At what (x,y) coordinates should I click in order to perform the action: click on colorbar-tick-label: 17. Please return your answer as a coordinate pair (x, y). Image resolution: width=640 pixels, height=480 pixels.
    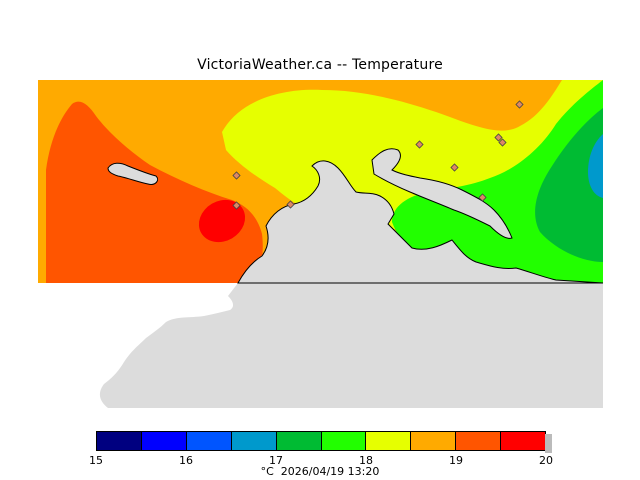
    Looking at the image, I should click on (276, 460).